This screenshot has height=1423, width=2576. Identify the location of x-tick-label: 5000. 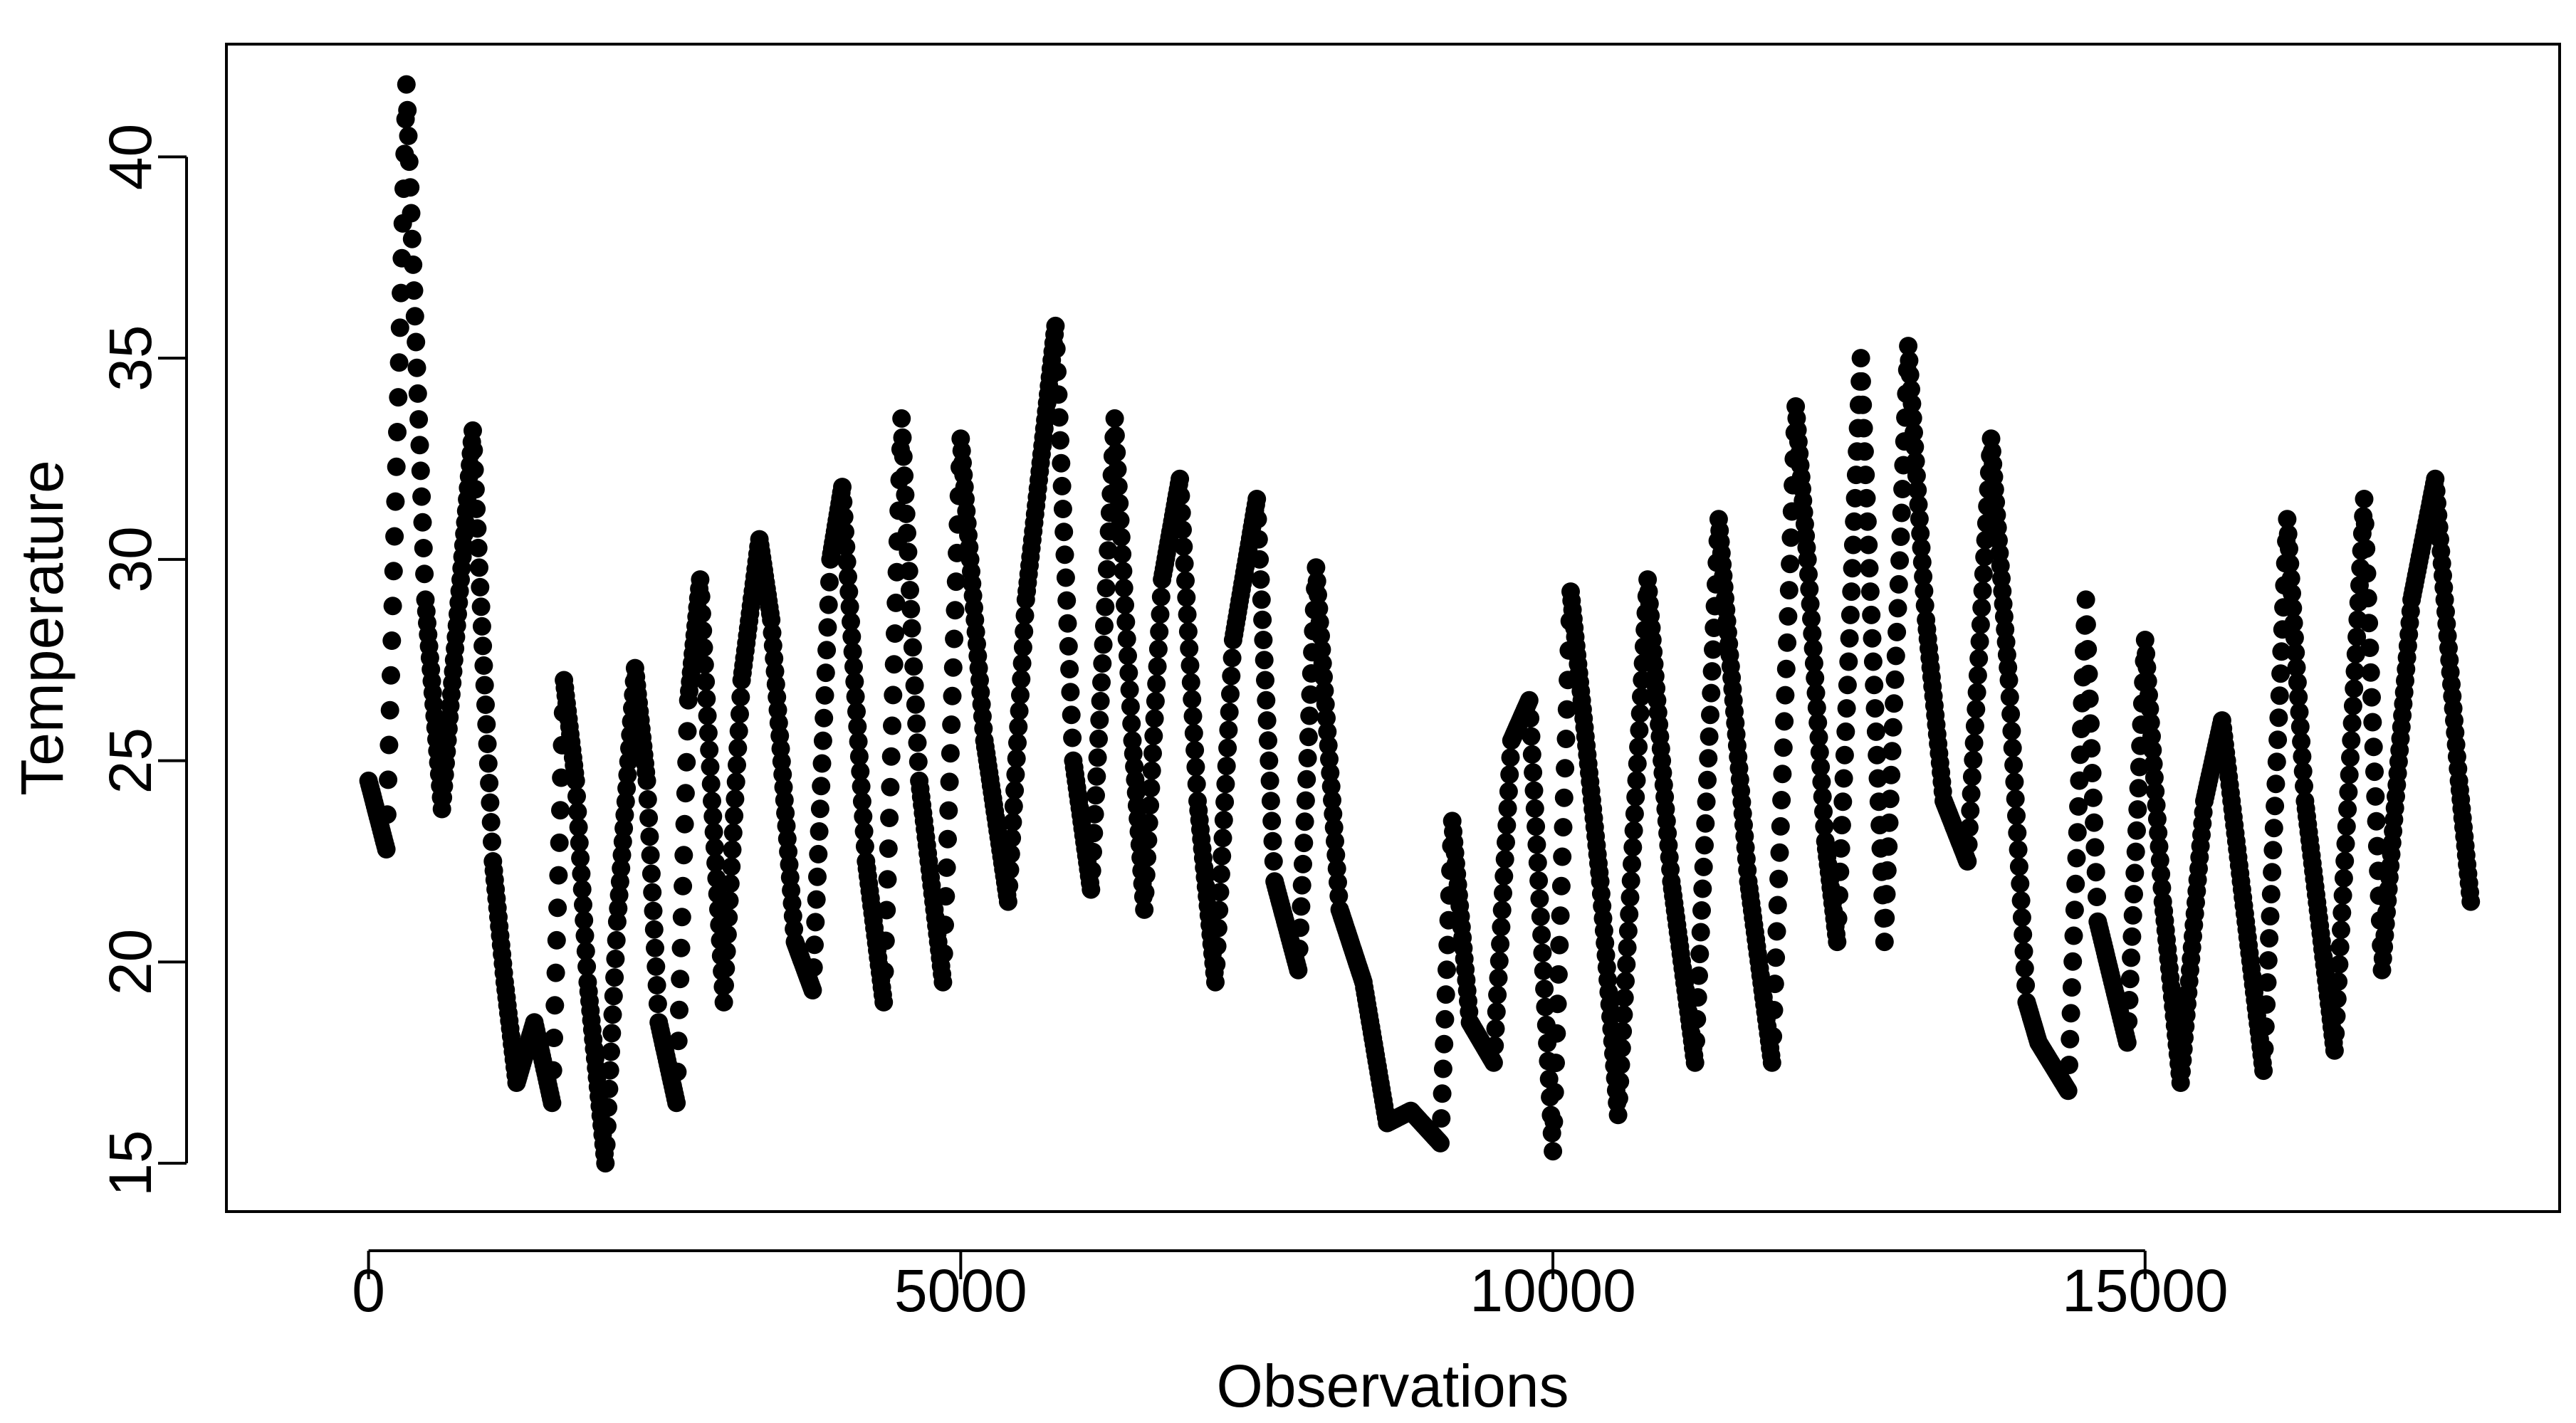
(960, 1290).